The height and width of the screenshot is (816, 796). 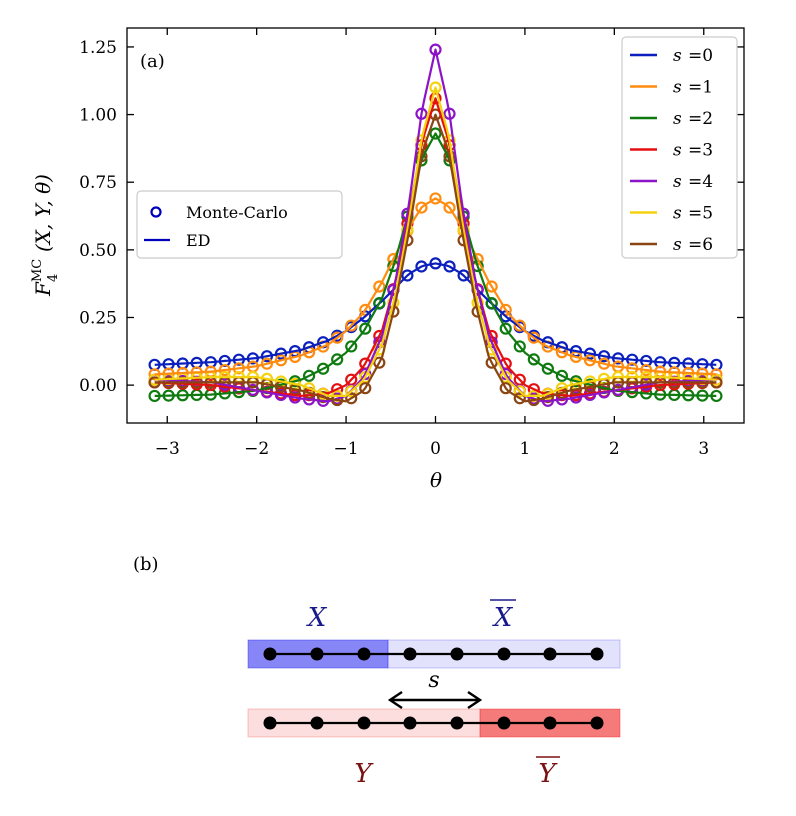 I want to click on legend-series-box, so click(x=679, y=147).